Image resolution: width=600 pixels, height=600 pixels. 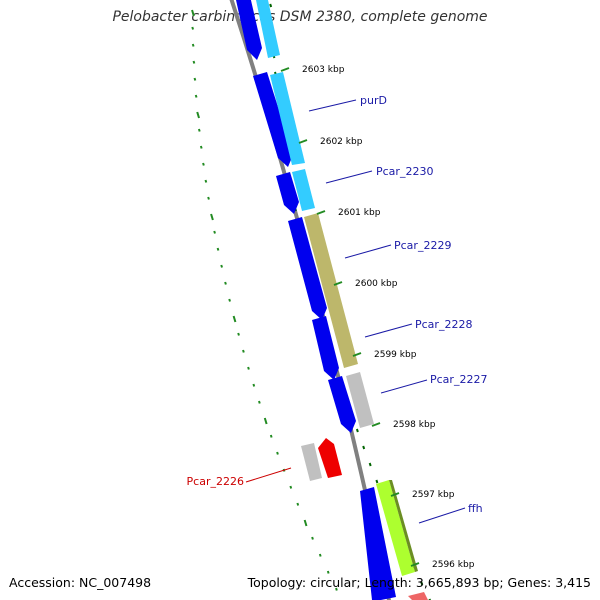 What do you see at coordinates (323, 70) in the screenshot?
I see `ruler-label: 2603 kbp` at bounding box center [323, 70].